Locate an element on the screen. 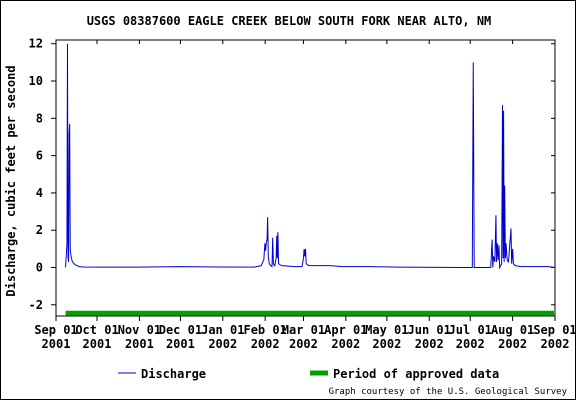 The width and height of the screenshot is (576, 400). x-tick-month-label: Mar 01 is located at coordinates (303, 330).